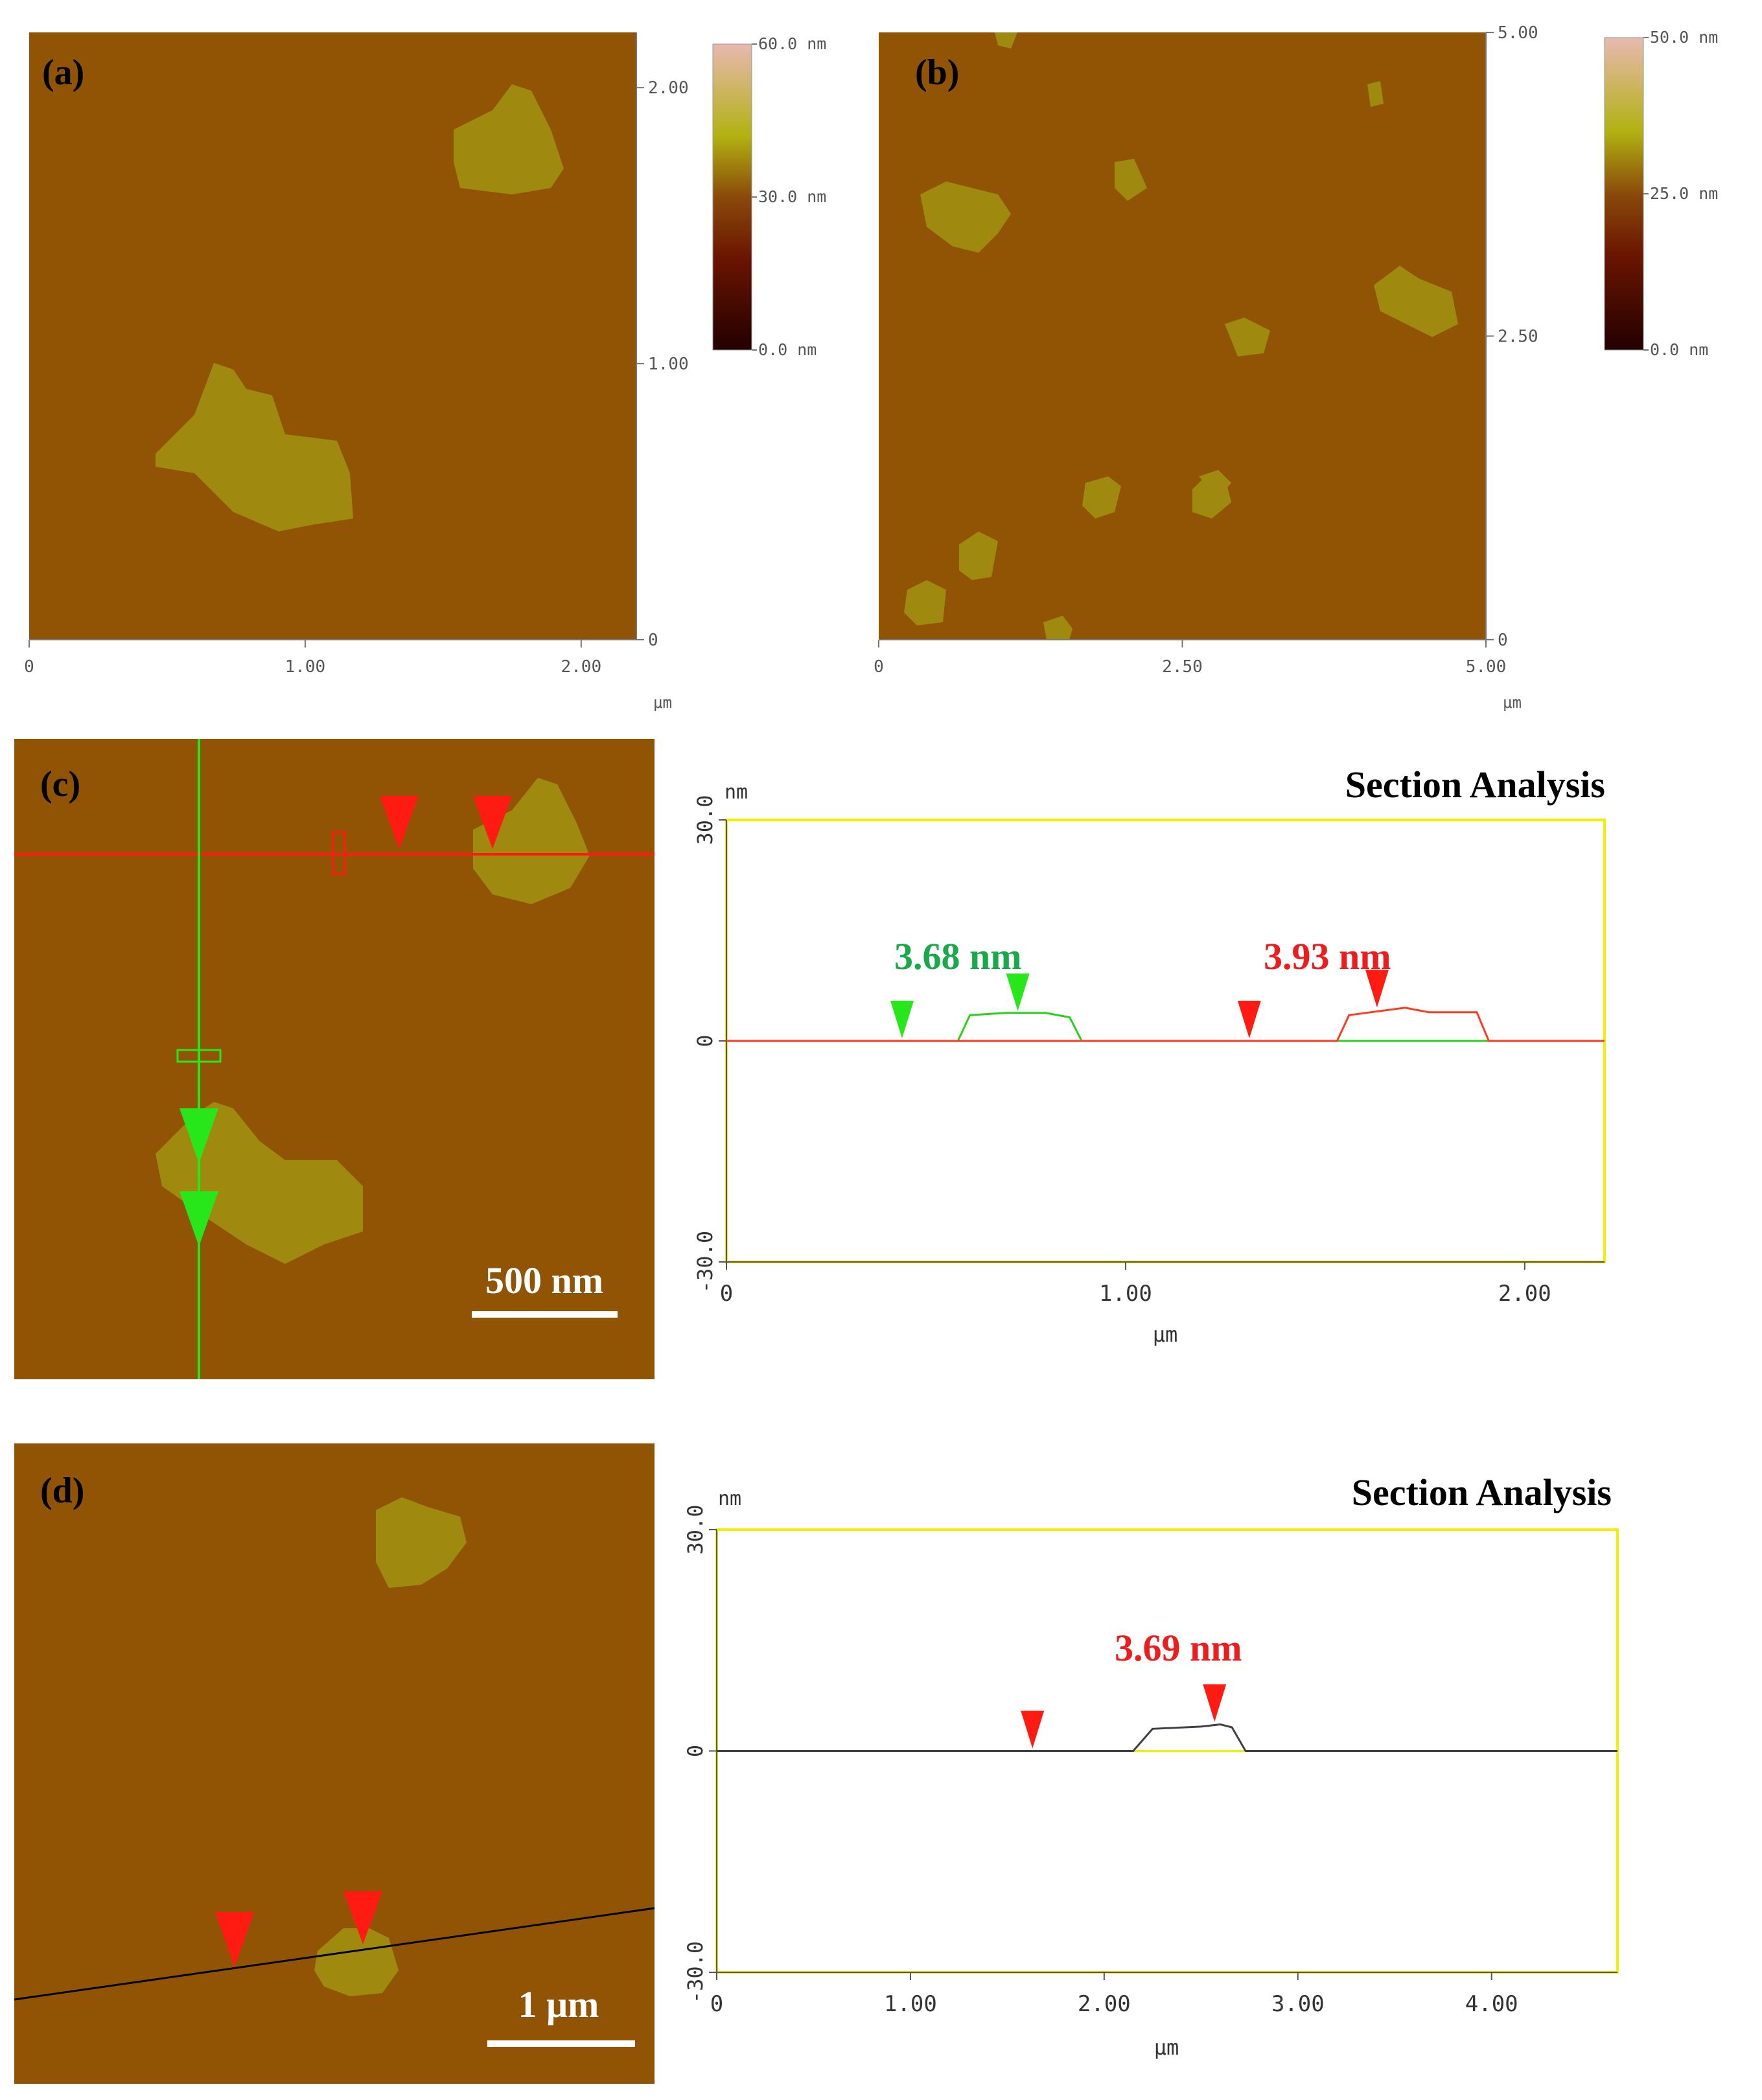  Describe the element at coordinates (1624, 194) in the screenshot. I see `colorbar-gradient-b` at that location.